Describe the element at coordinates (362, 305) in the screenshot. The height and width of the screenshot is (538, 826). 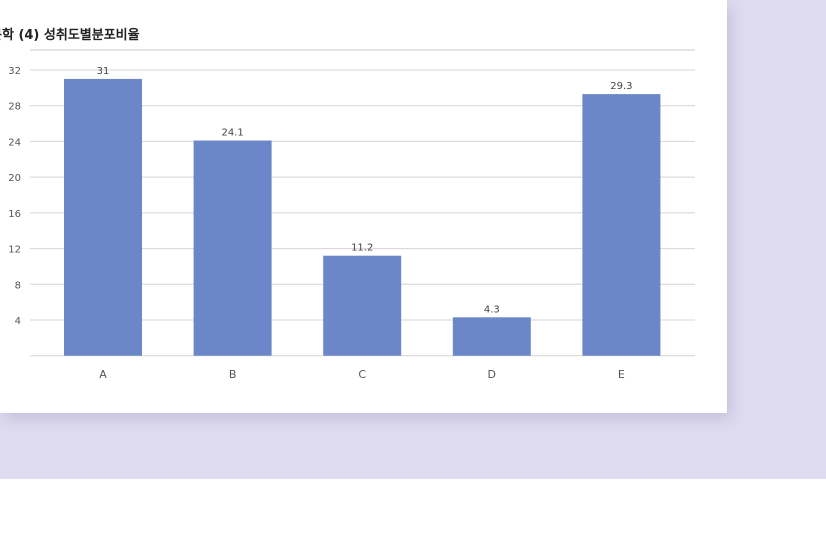
I see `bar-C` at that location.